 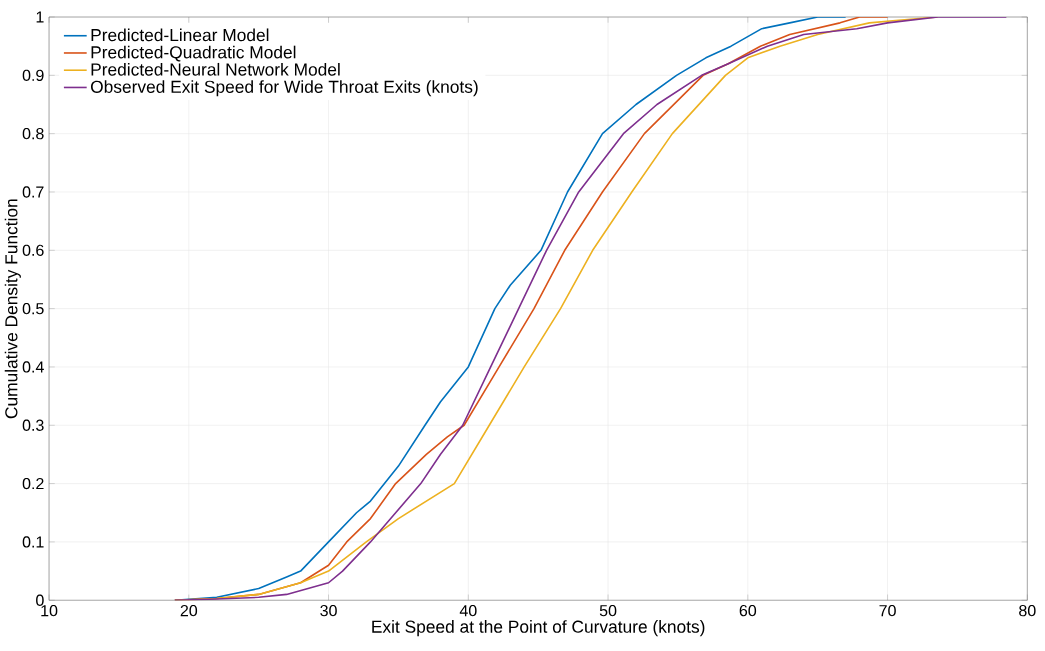 I want to click on y-tick-label: 0, so click(x=40, y=600).